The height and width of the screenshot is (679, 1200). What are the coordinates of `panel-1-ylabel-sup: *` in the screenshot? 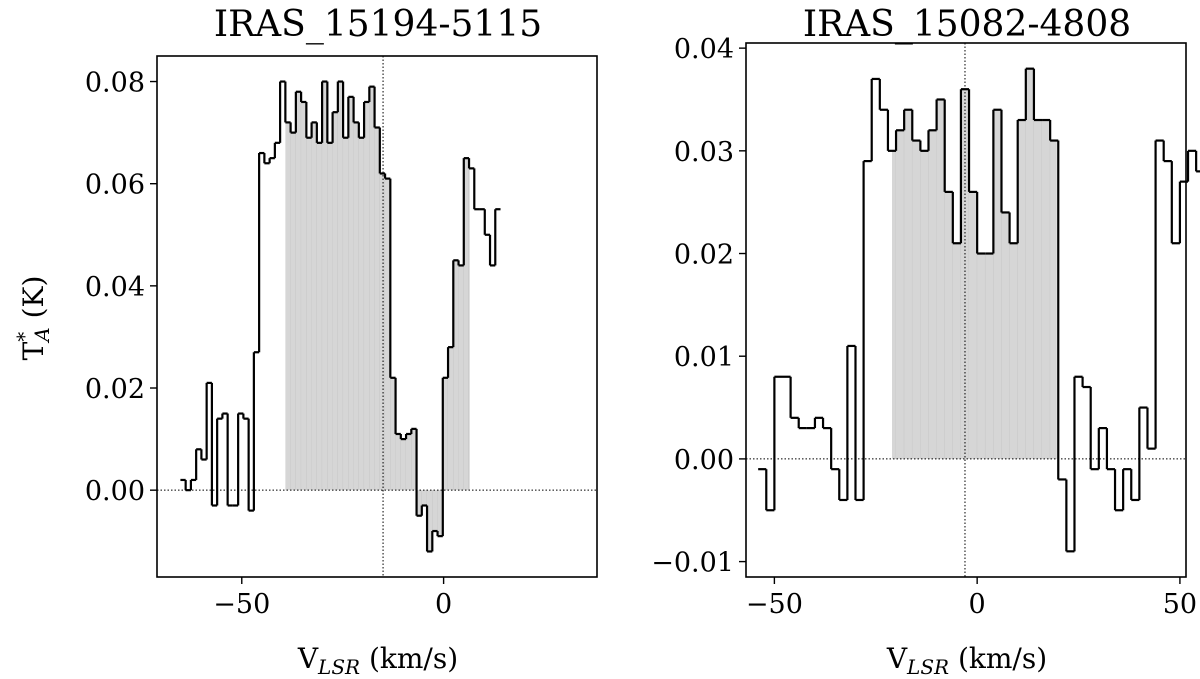 It's located at (24, 337).